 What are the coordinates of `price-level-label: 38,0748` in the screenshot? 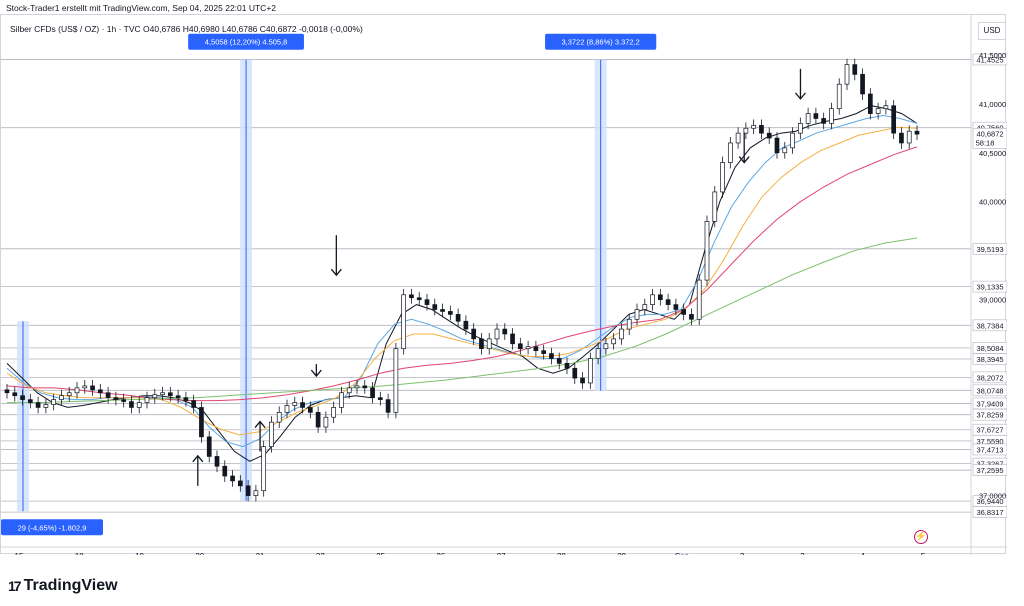 It's located at (989, 390).